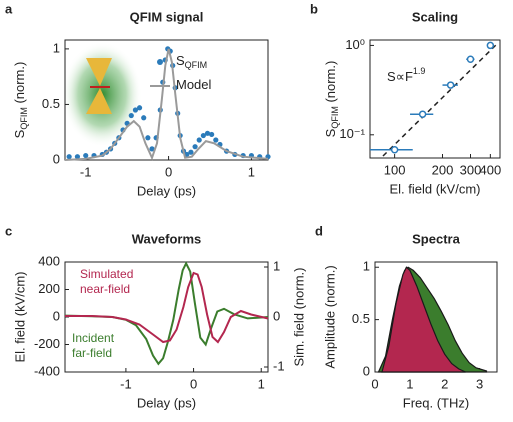  I want to click on legend-name: S, so click(180, 60).